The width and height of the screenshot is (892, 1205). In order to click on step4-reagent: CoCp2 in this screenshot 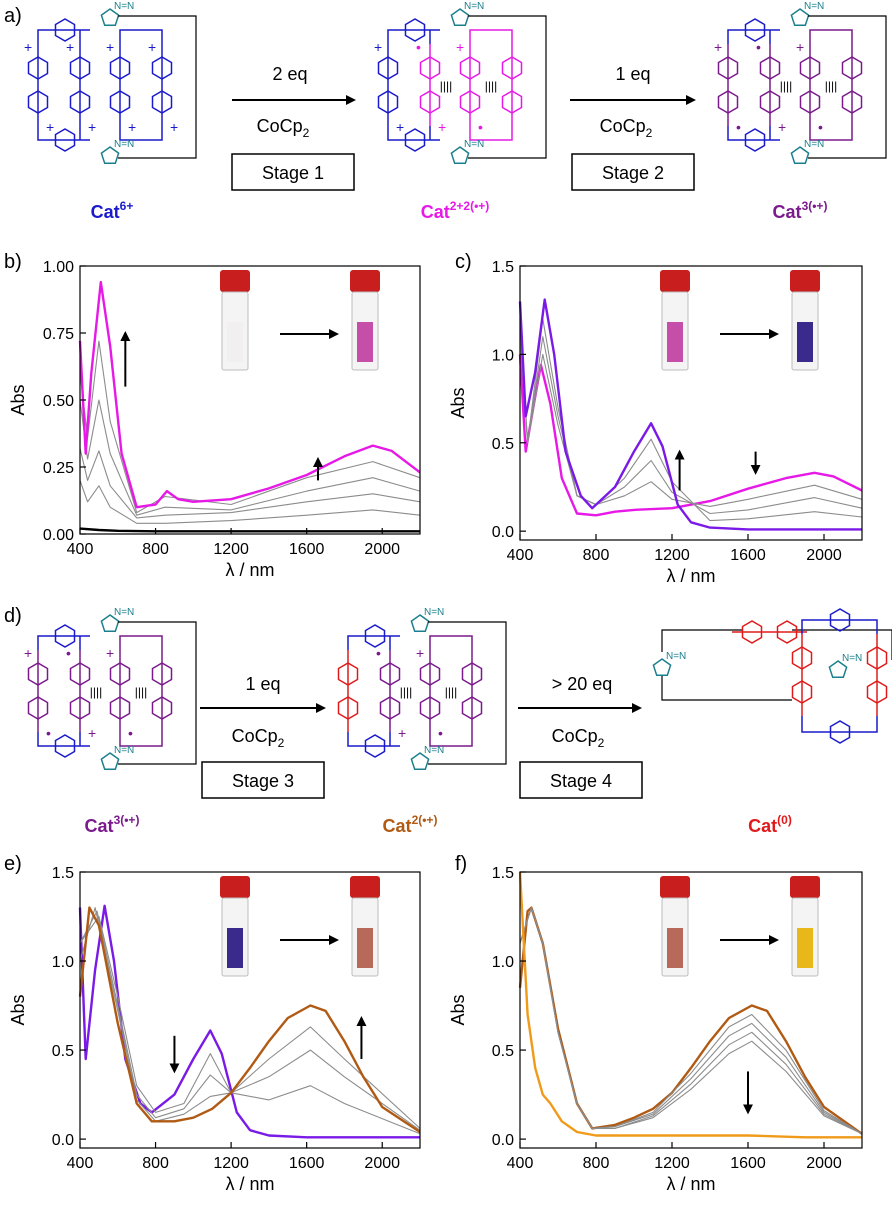, I will do `click(578, 738)`.